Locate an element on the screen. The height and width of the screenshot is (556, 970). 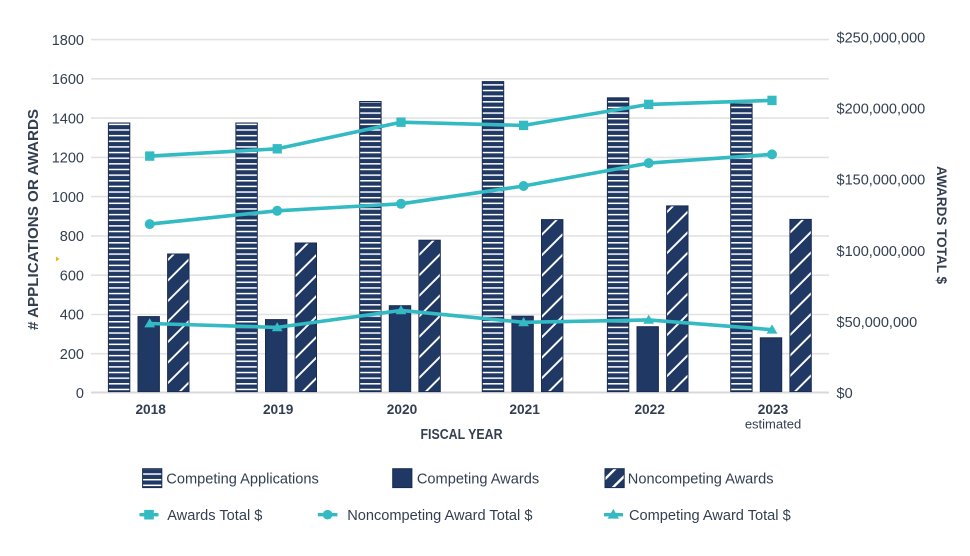
svg-text: estimated is located at coordinates (773, 424).